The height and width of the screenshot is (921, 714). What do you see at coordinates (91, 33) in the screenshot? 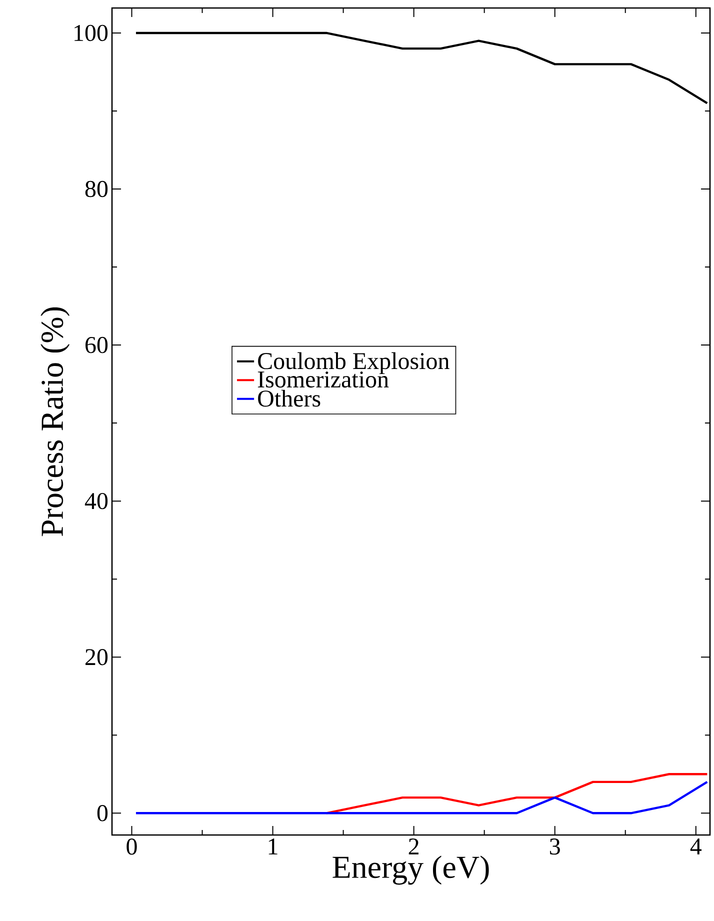
I see `y-tick-label: 100` at bounding box center [91, 33].